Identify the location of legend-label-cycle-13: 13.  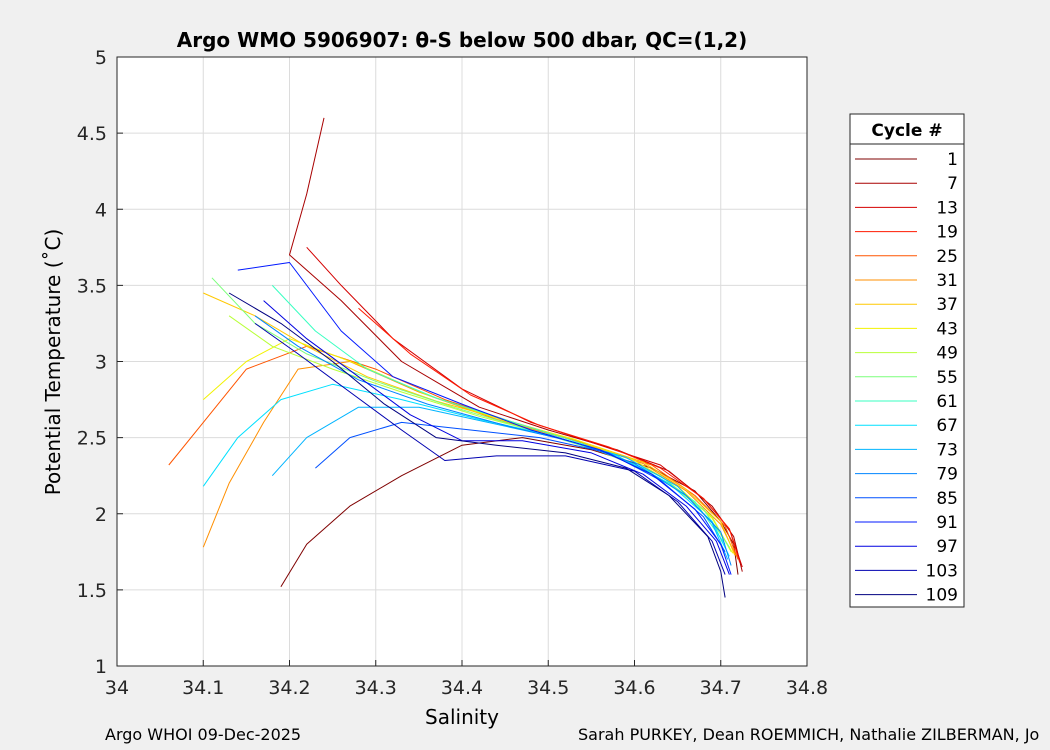
(947, 208).